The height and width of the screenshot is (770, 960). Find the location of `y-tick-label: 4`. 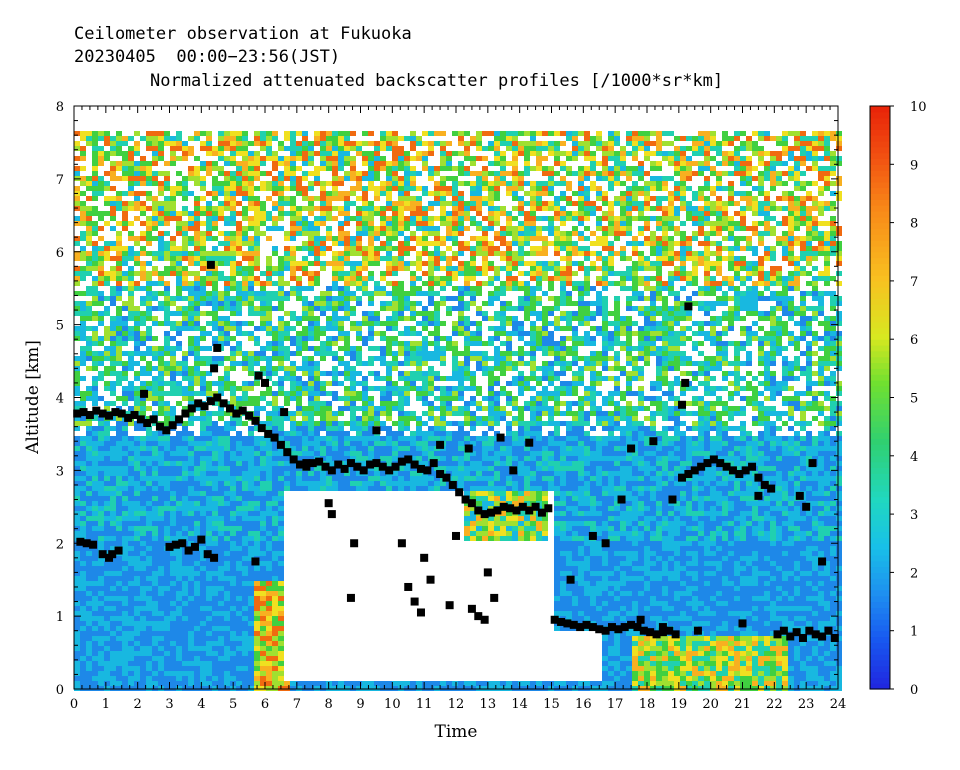

y-tick-label: 4 is located at coordinates (60, 399).